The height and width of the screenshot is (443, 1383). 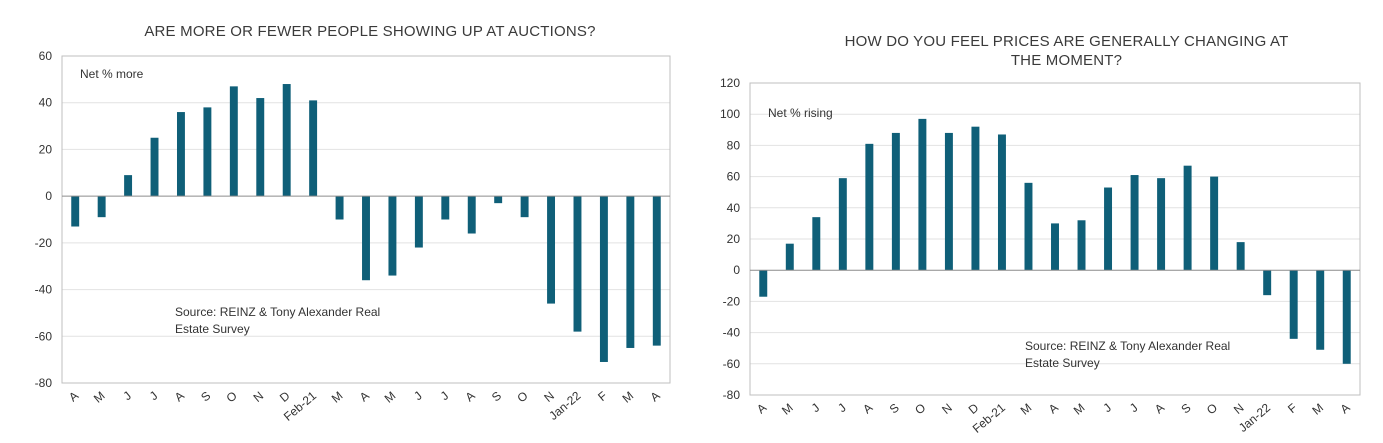 What do you see at coordinates (730, 83) in the screenshot?
I see `prices-y-tick-label: 120` at bounding box center [730, 83].